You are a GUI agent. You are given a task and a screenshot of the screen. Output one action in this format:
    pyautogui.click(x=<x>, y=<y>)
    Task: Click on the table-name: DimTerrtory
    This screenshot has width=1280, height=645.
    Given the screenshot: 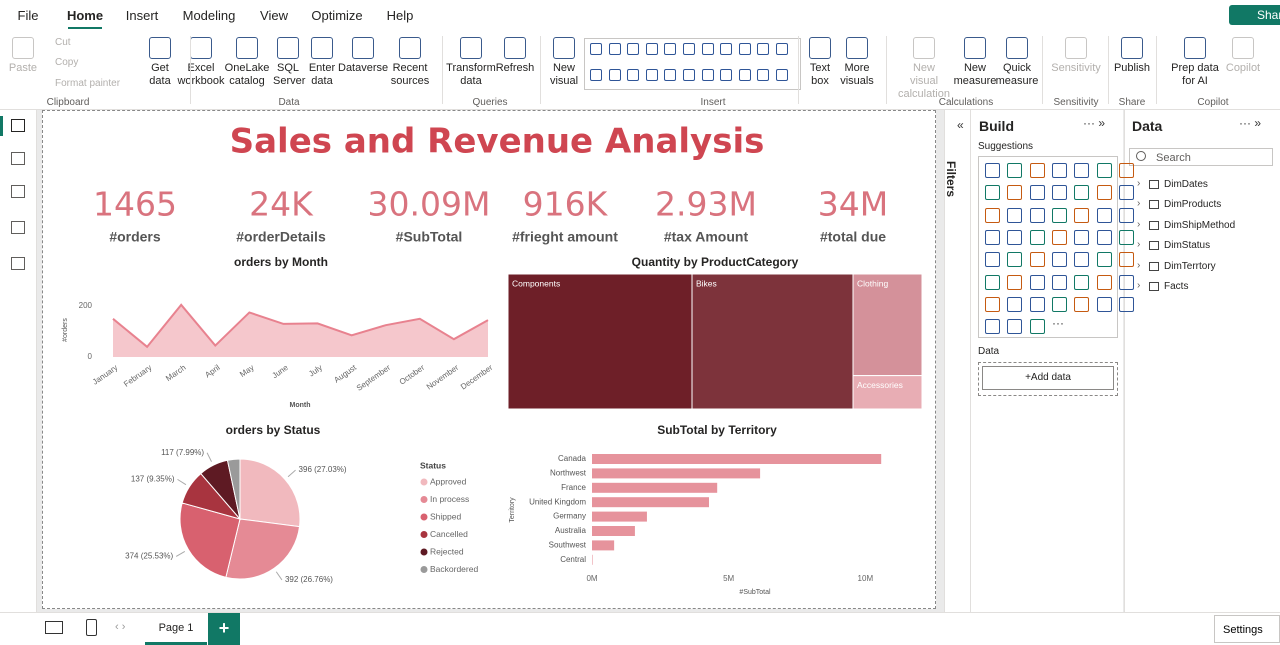 What is the action you would take?
    pyautogui.click(x=1190, y=266)
    